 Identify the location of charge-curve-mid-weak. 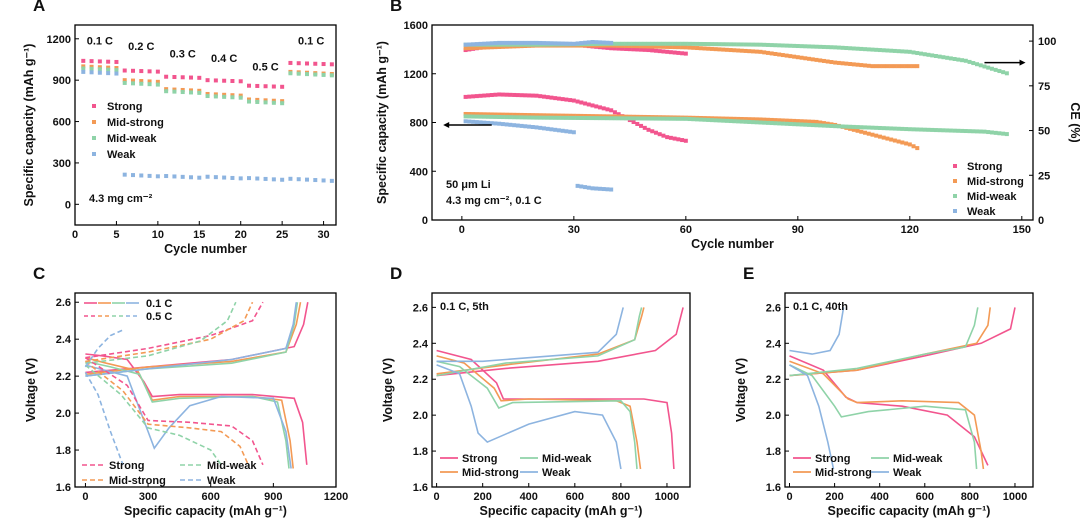
(161, 332).